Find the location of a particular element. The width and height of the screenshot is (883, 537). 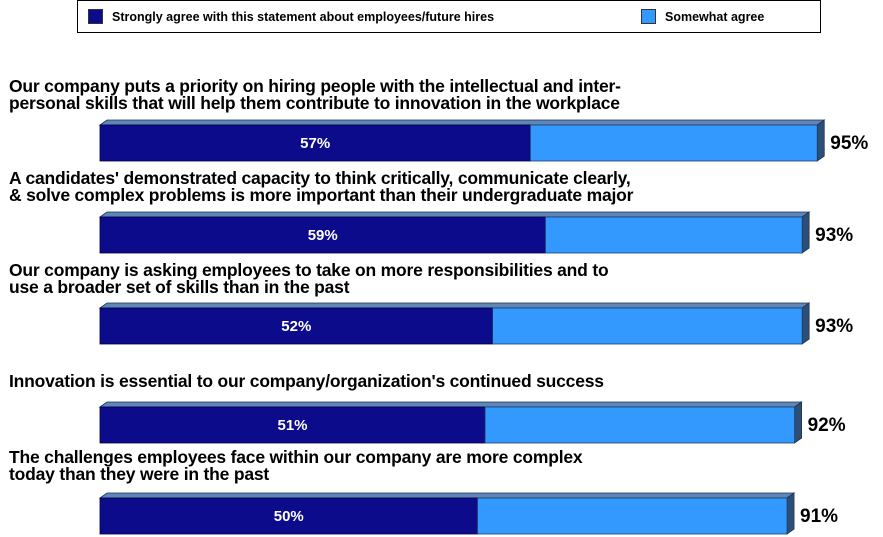

legend-item-somewhat: Somewhat agree is located at coordinates (702, 16).